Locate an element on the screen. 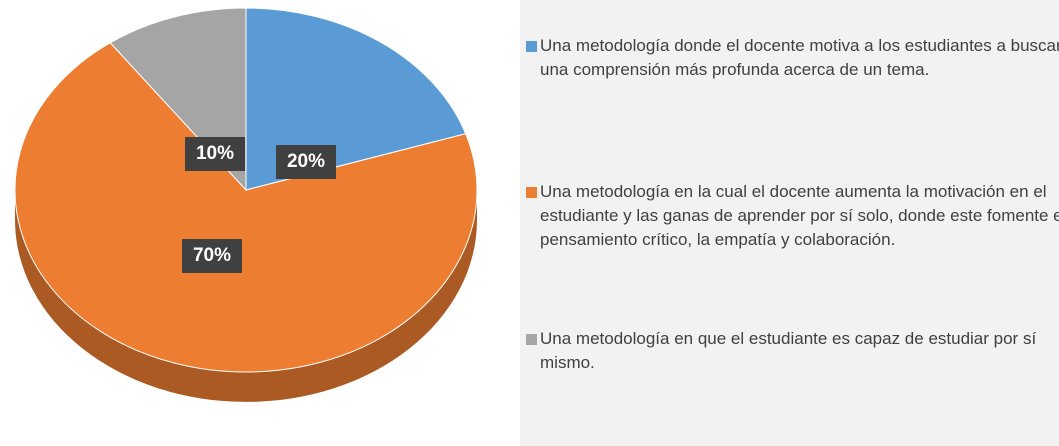 Image resolution: width=1059 pixels, height=446 pixels. data-label: 20% is located at coordinates (306, 161).